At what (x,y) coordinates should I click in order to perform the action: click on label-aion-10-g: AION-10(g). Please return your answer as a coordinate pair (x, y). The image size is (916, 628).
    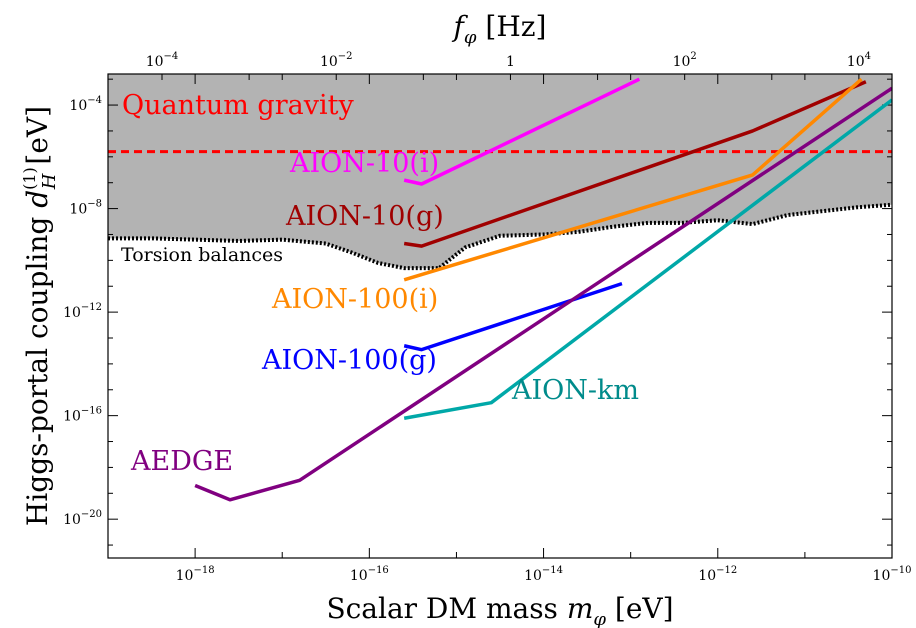
    Looking at the image, I should click on (364, 216).